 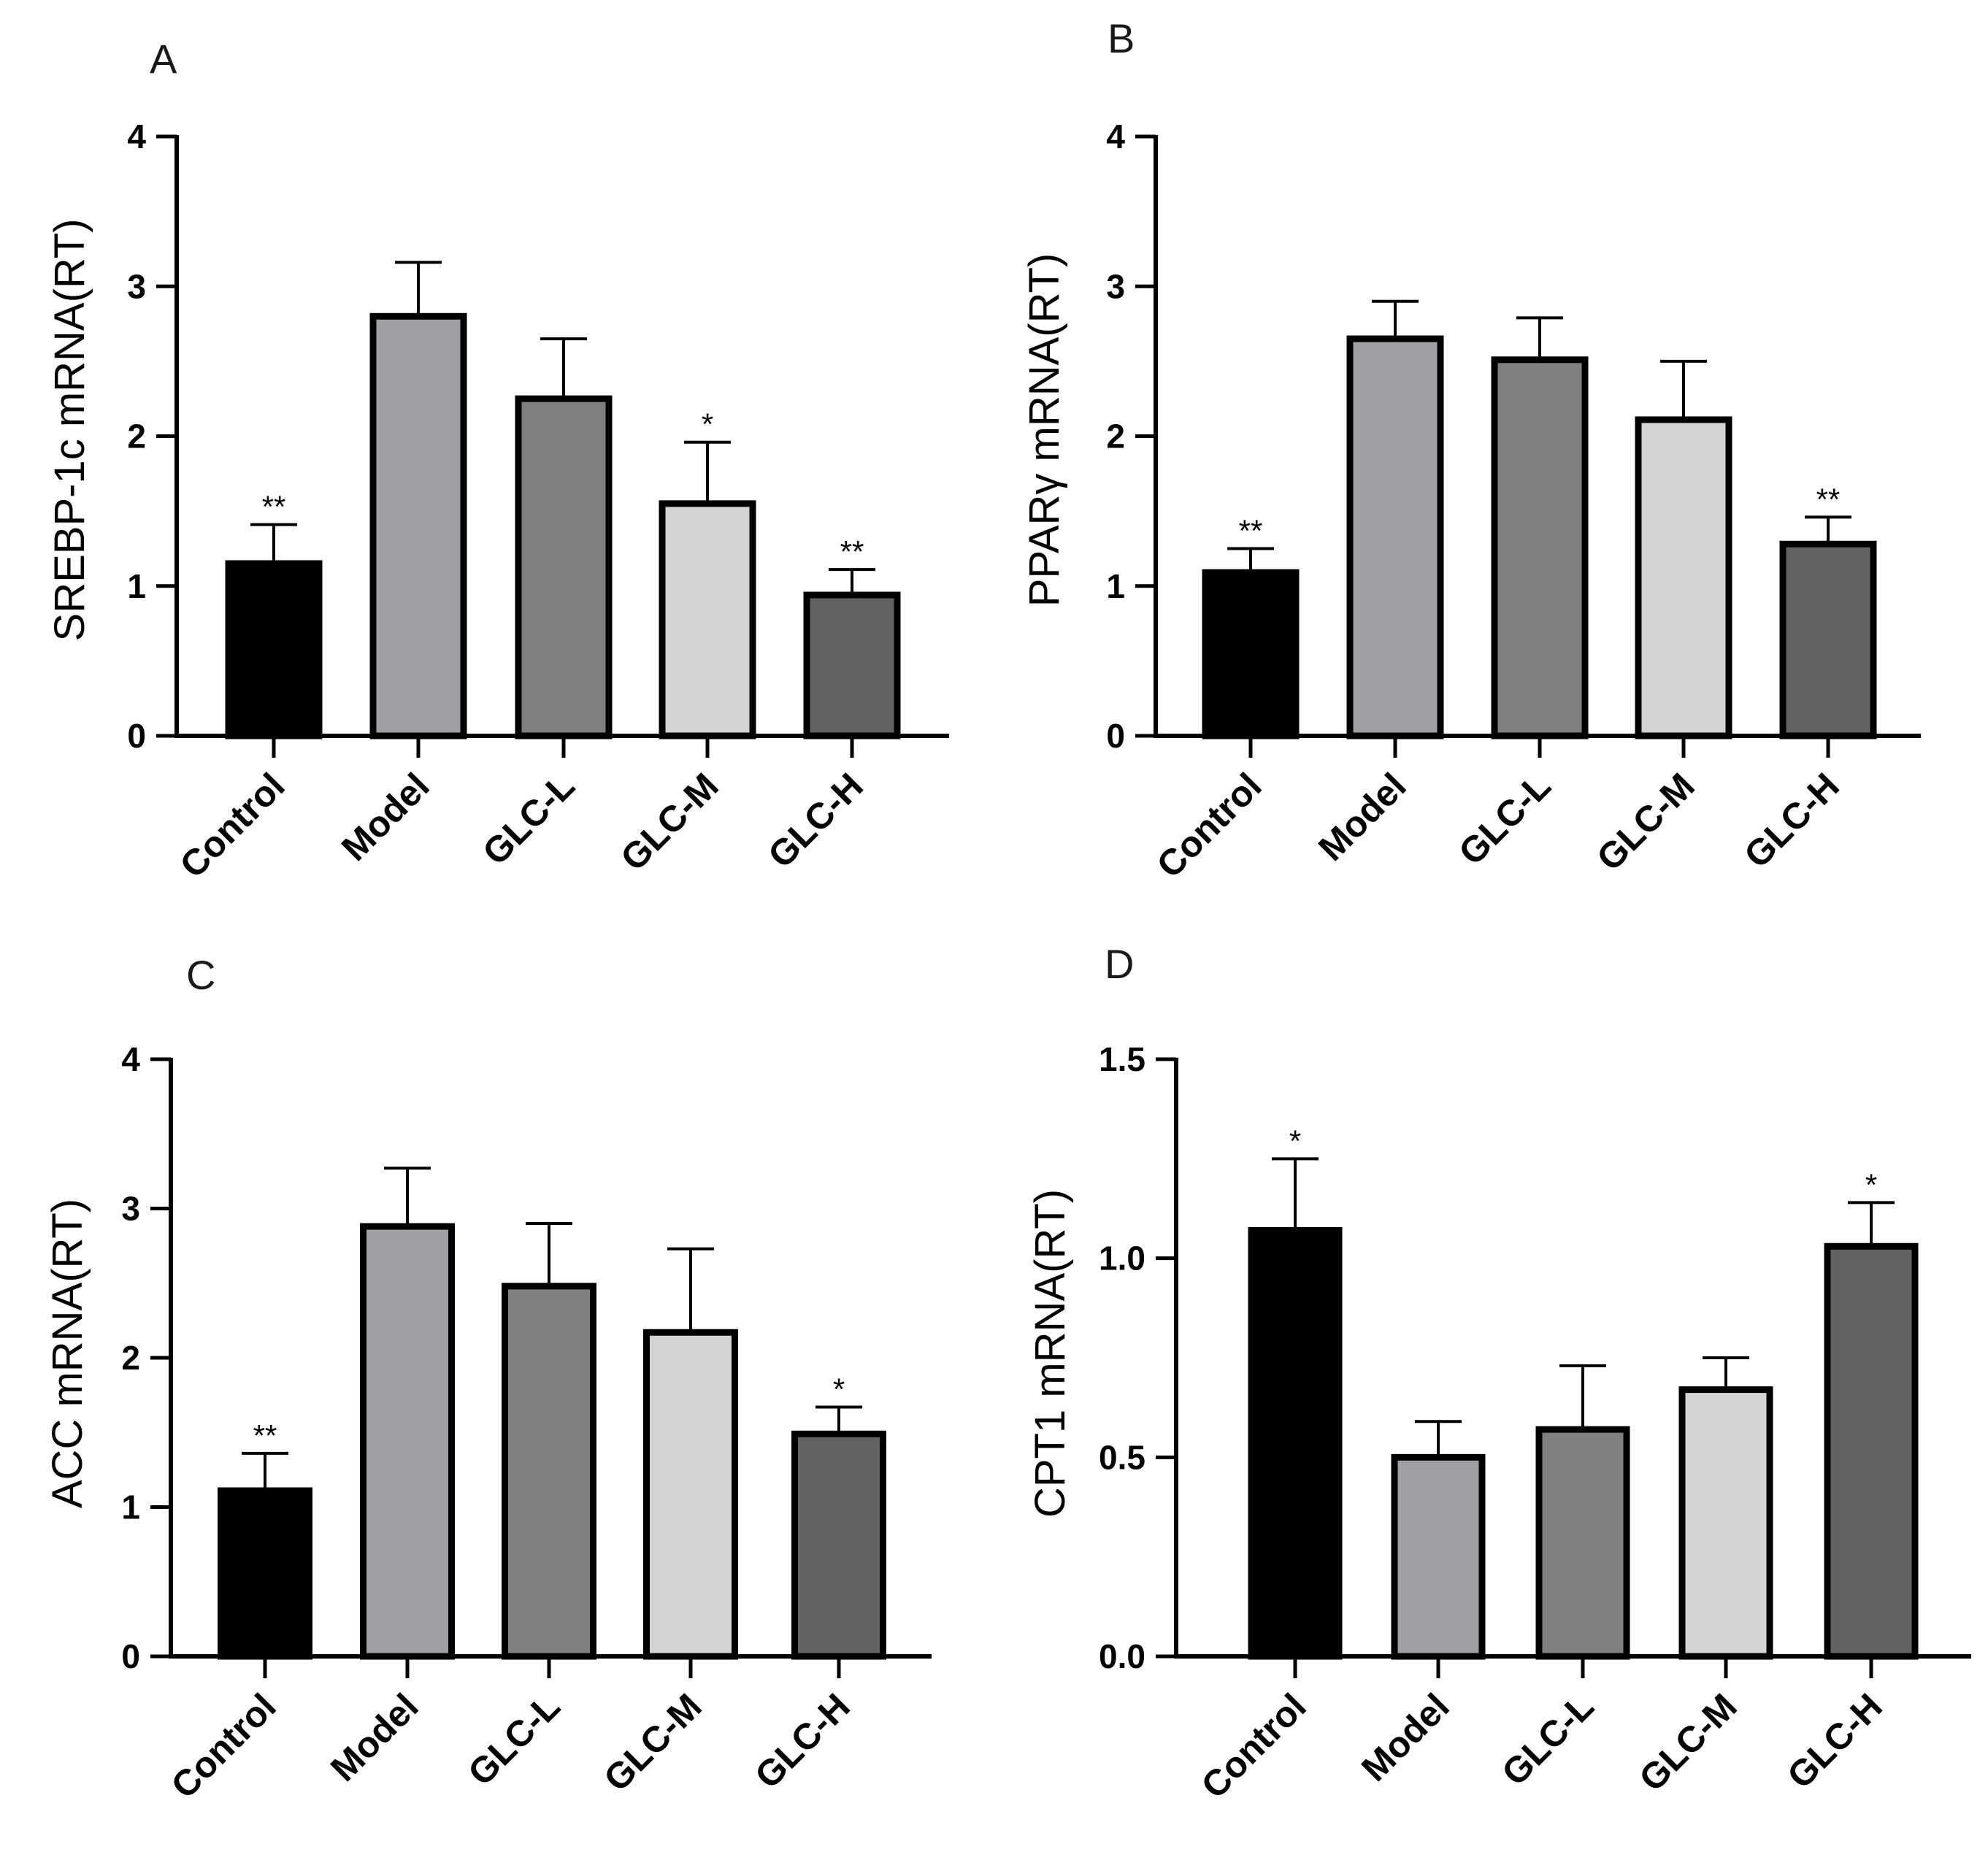 I want to click on panel-letter: B, so click(x=1121, y=38).